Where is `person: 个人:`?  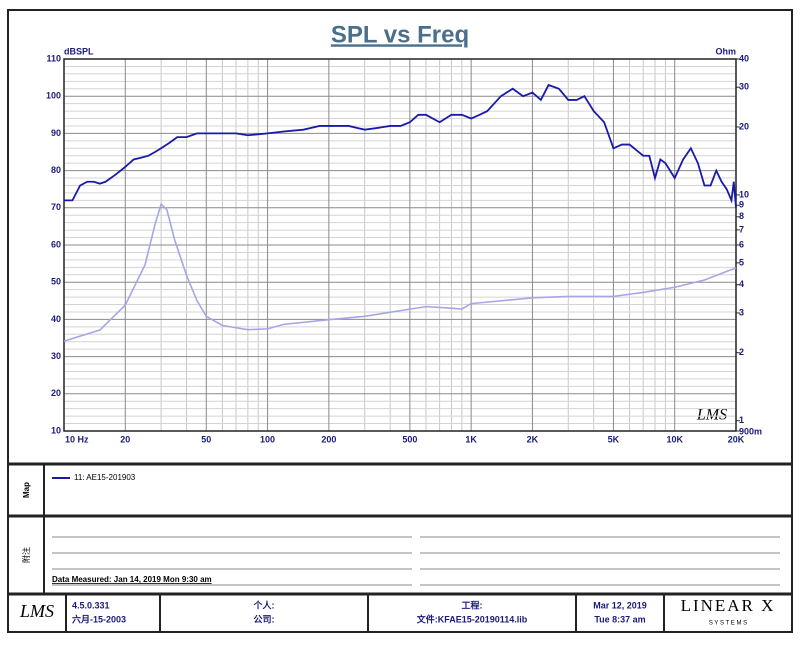
person: 个人: is located at coordinates (264, 604).